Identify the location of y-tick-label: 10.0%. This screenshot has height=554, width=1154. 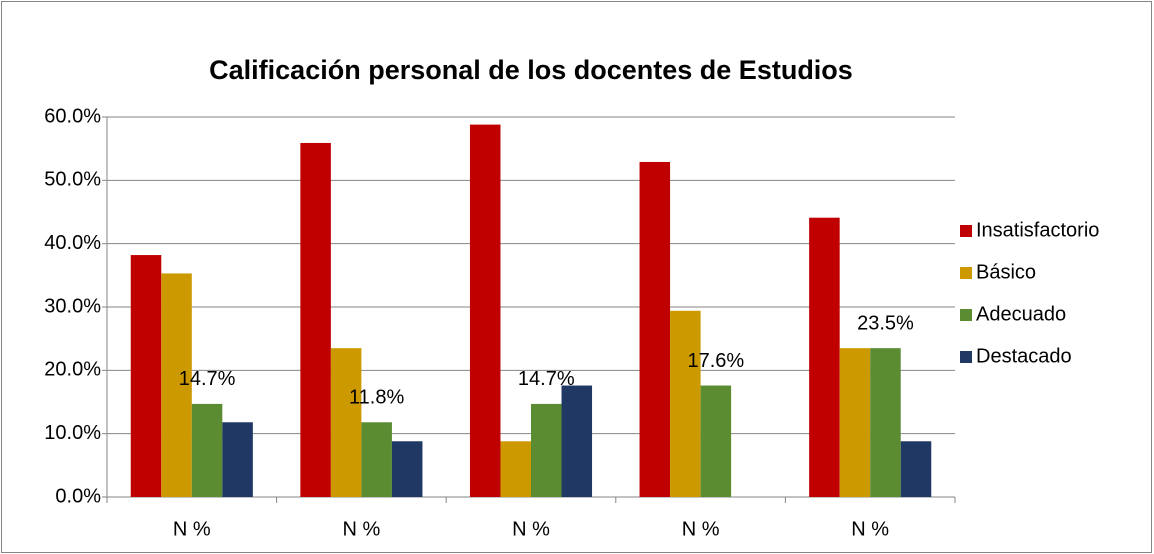
(72, 433).